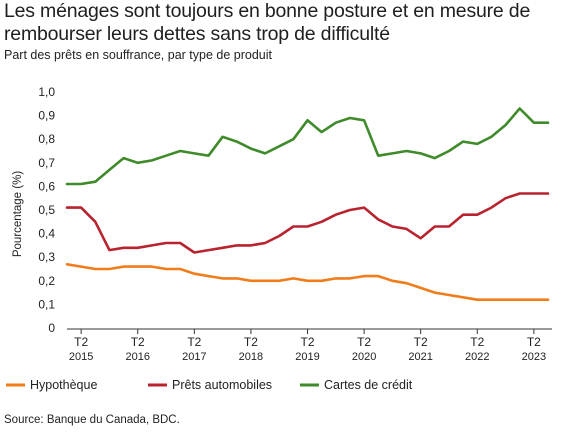 This screenshot has height=432, width=575. I want to click on x-tick-year-label: 2018, so click(251, 357).